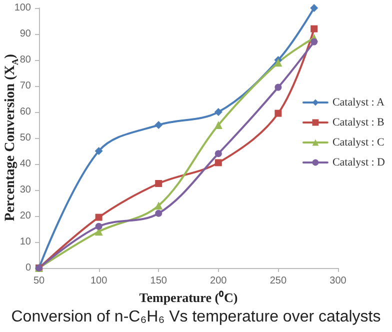 This screenshot has height=332, width=392. What do you see at coordinates (28, 268) in the screenshot?
I see `y-tick-label: 0` at bounding box center [28, 268].